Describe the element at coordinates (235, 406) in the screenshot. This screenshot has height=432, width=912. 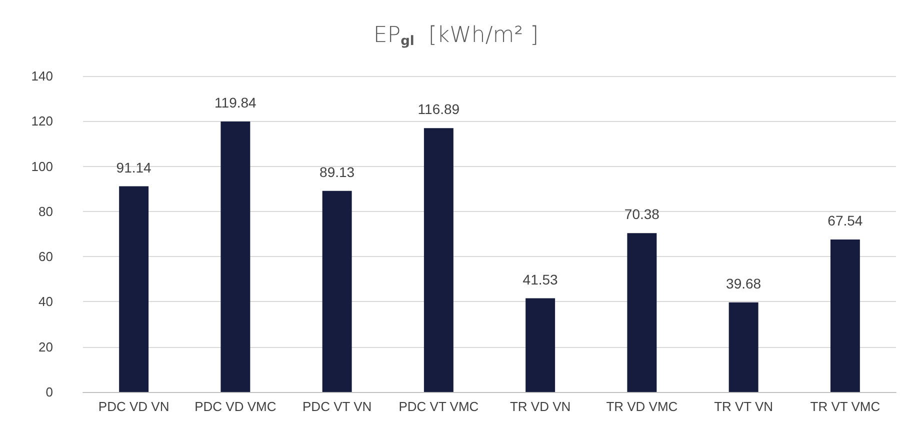
I see `x-tick-label: PDC VD VMC` at that location.